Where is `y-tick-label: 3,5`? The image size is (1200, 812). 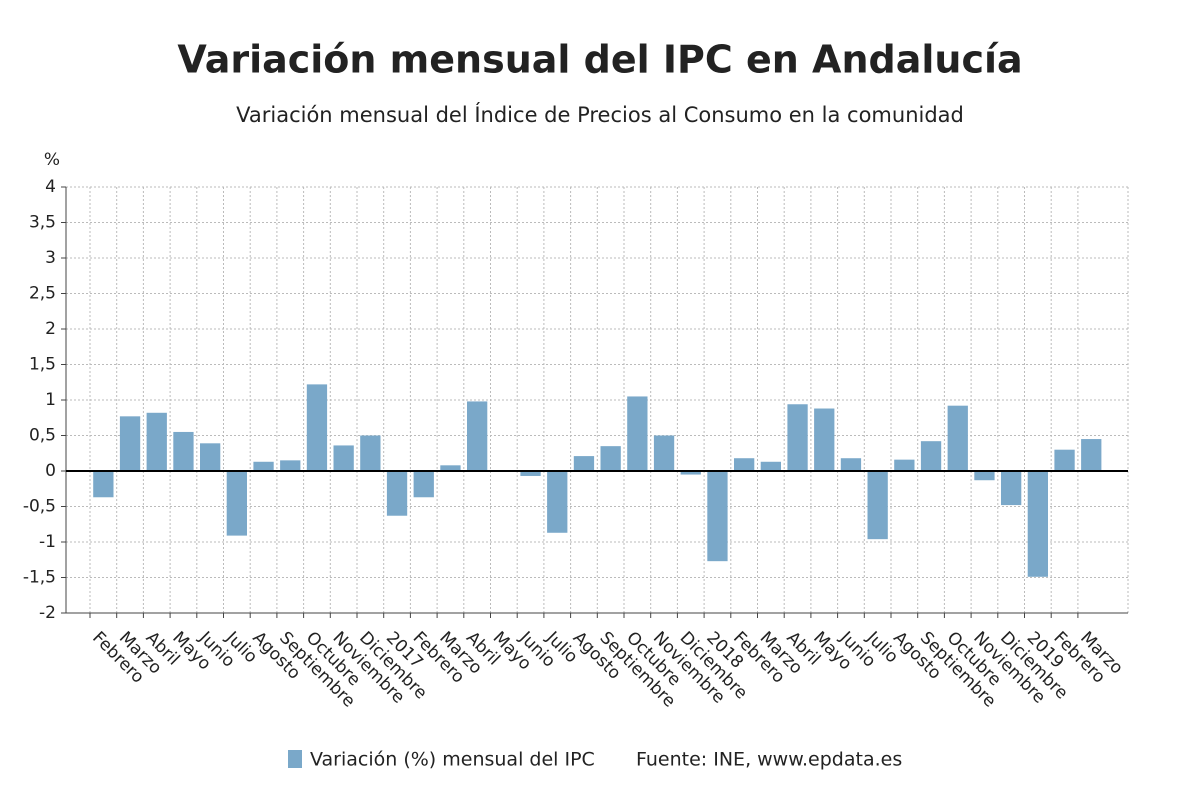 y-tick-label: 3,5 is located at coordinates (42, 223).